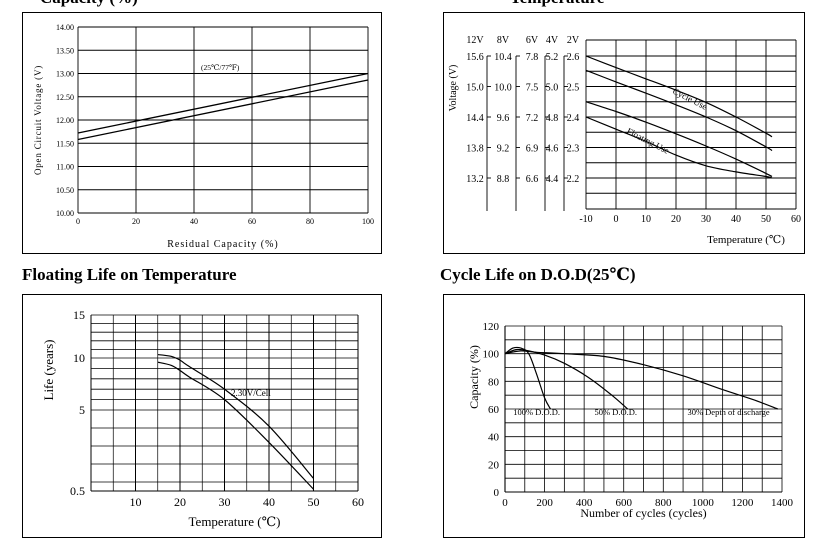 The width and height of the screenshot is (828, 555). What do you see at coordinates (65, 213) in the screenshot?
I see `y-tick-label: 10.00` at bounding box center [65, 213].